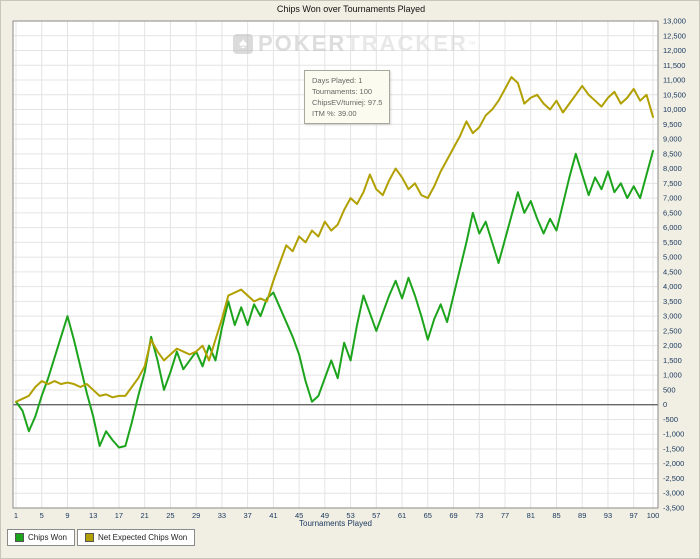 The width and height of the screenshot is (700, 559). Describe the element at coordinates (351, 9) in the screenshot. I see `page-title: Chips Won over Tournaments Played` at that location.